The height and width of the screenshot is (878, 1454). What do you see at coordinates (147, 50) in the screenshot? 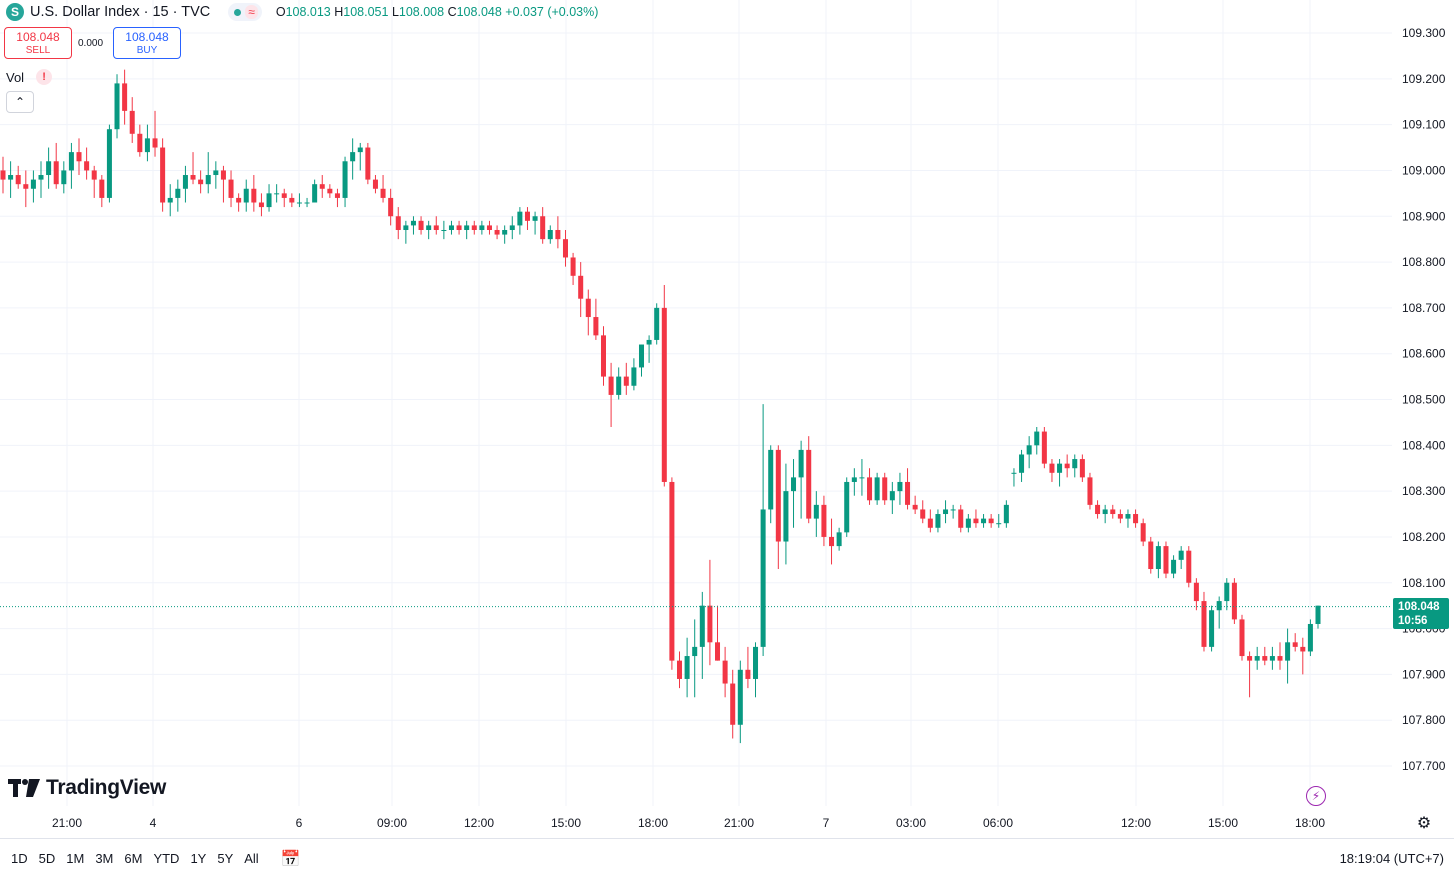
I see `buy-label: BUY` at bounding box center [147, 50].